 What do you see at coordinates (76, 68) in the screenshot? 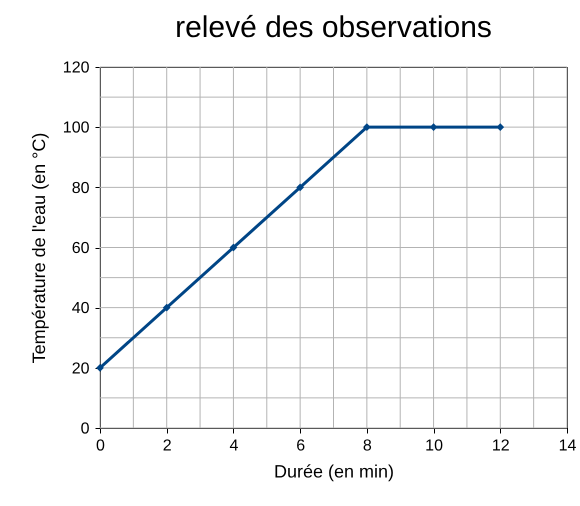
I see `y-tick-label: 120` at bounding box center [76, 68].